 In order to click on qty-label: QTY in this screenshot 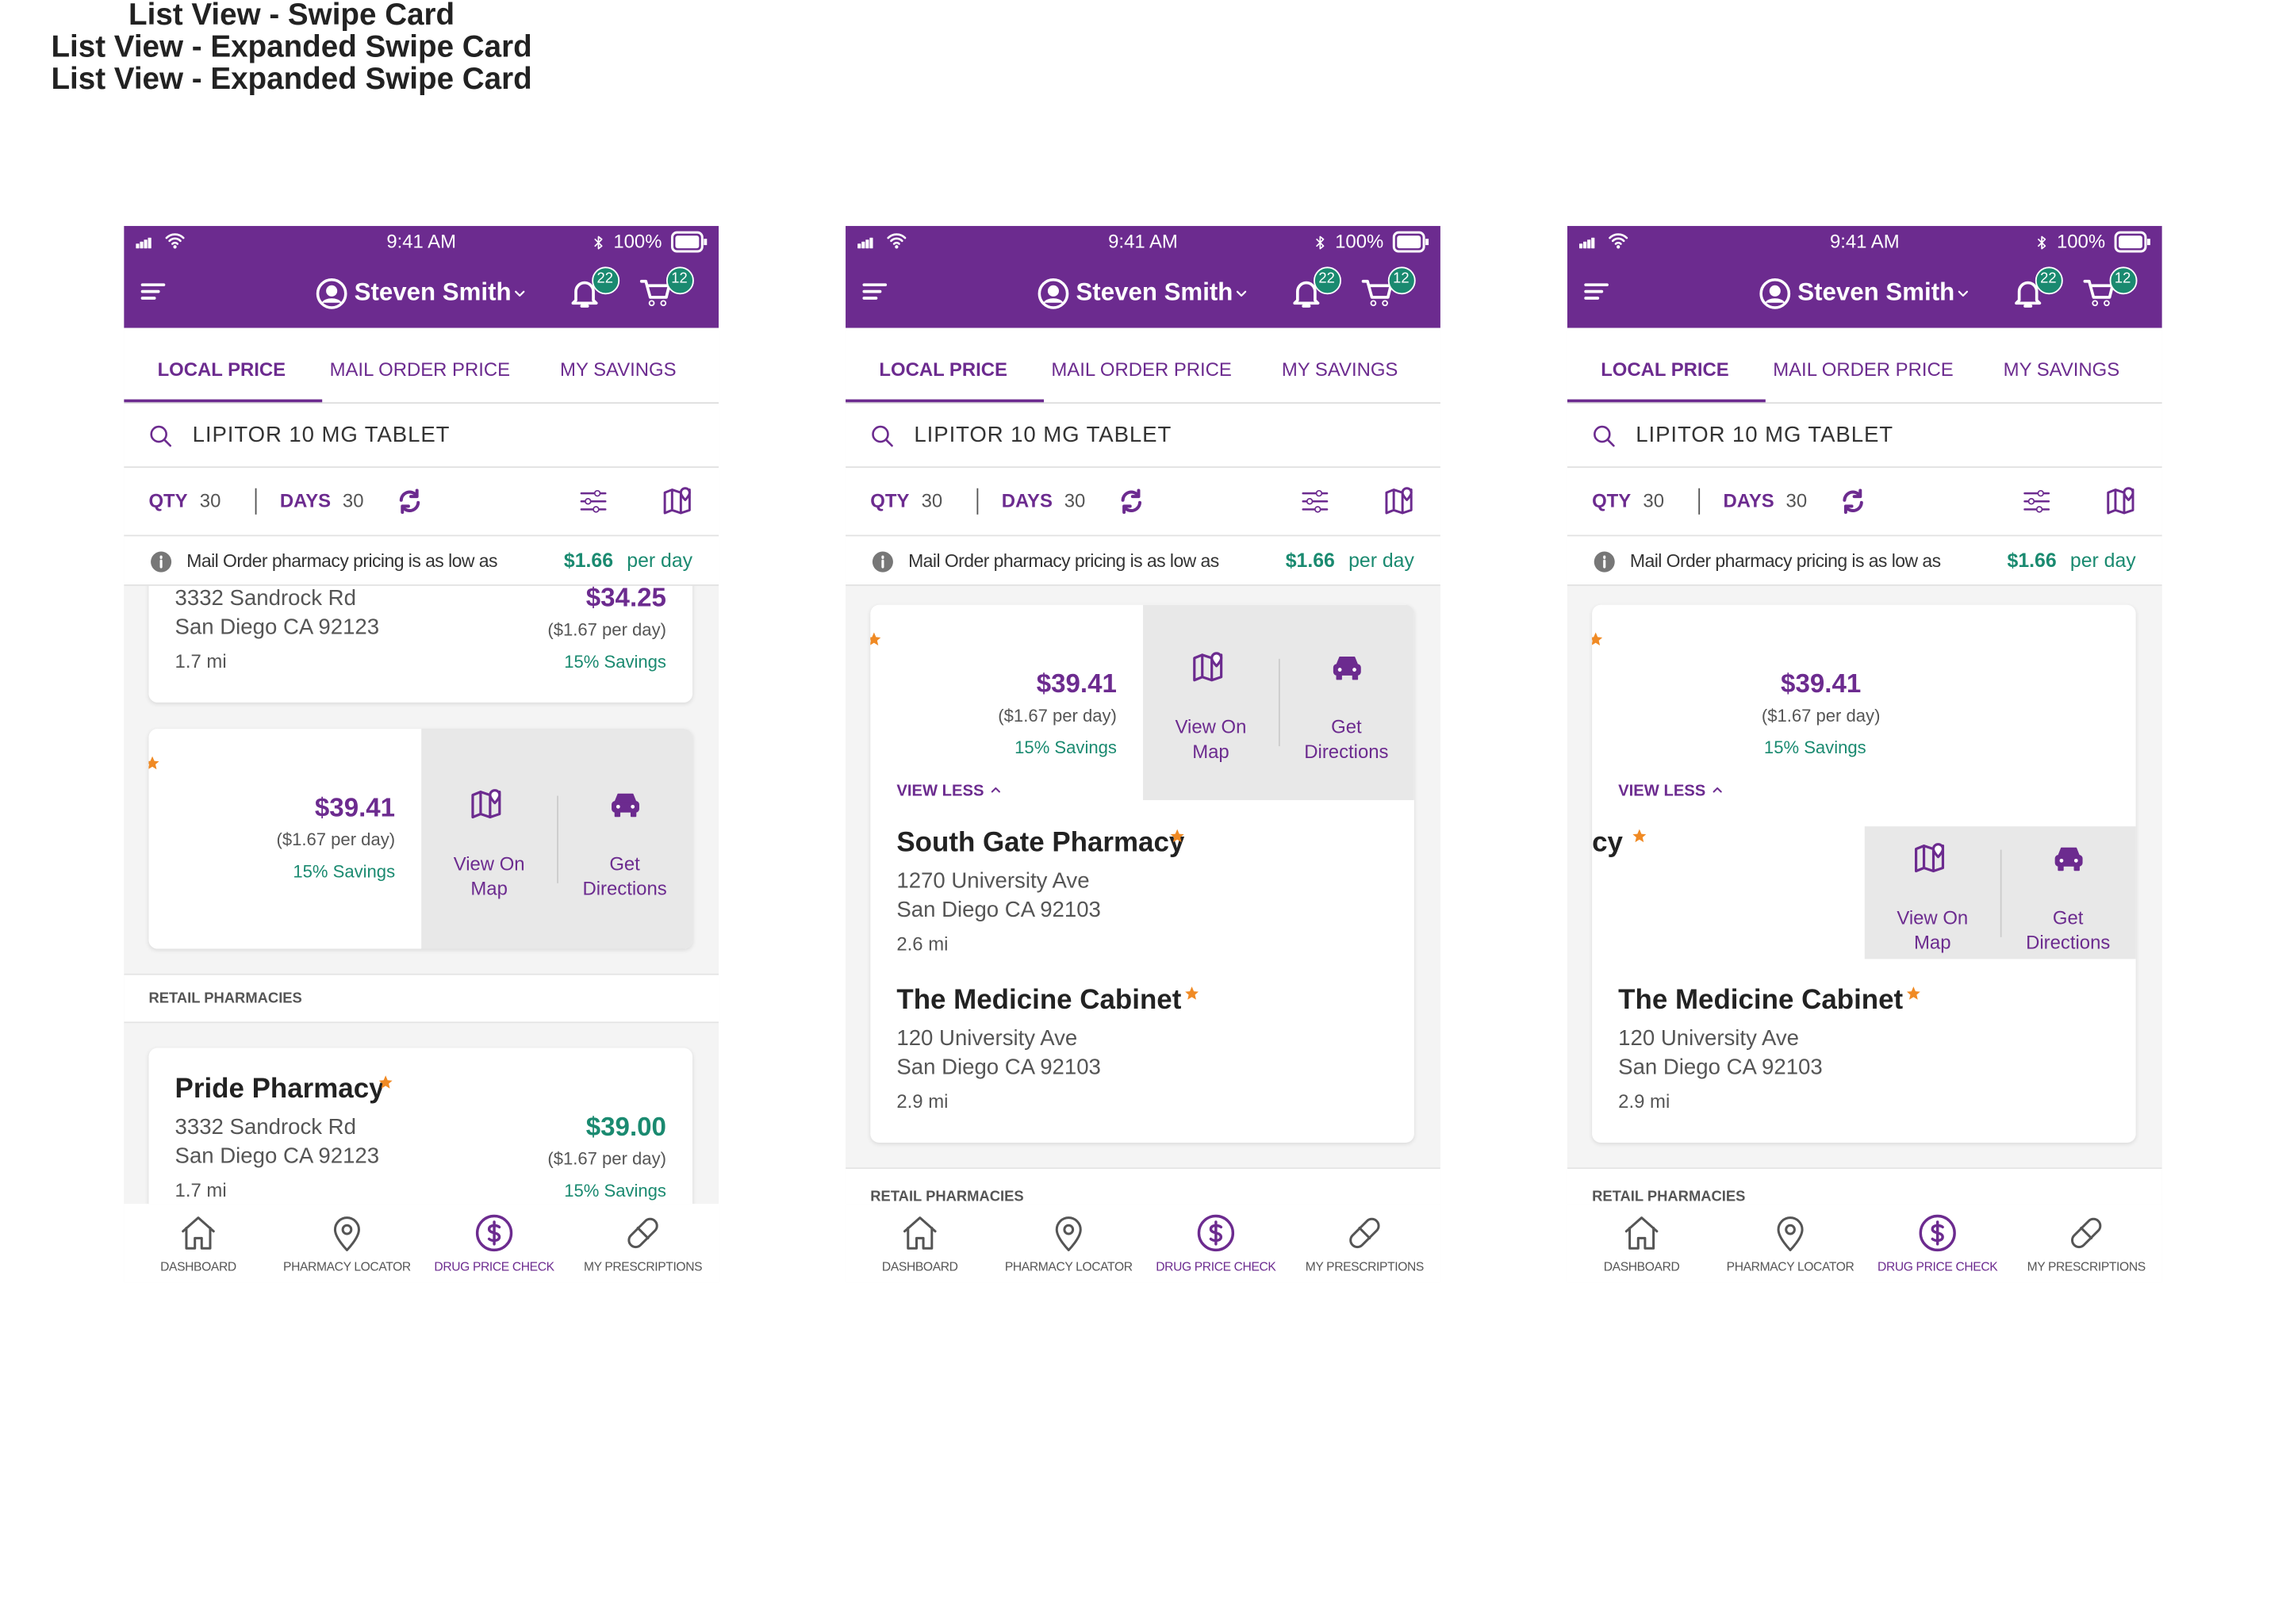, I will do `click(1612, 501)`.